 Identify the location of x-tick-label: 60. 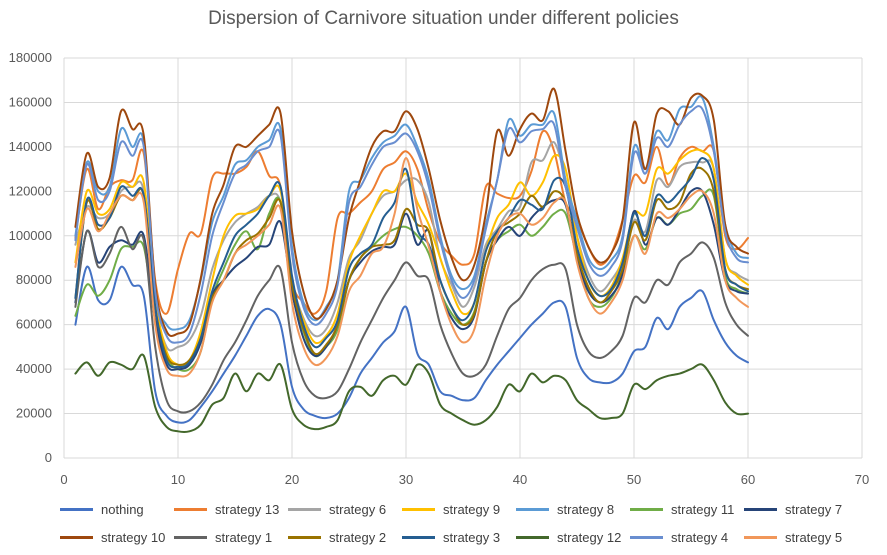
(748, 479).